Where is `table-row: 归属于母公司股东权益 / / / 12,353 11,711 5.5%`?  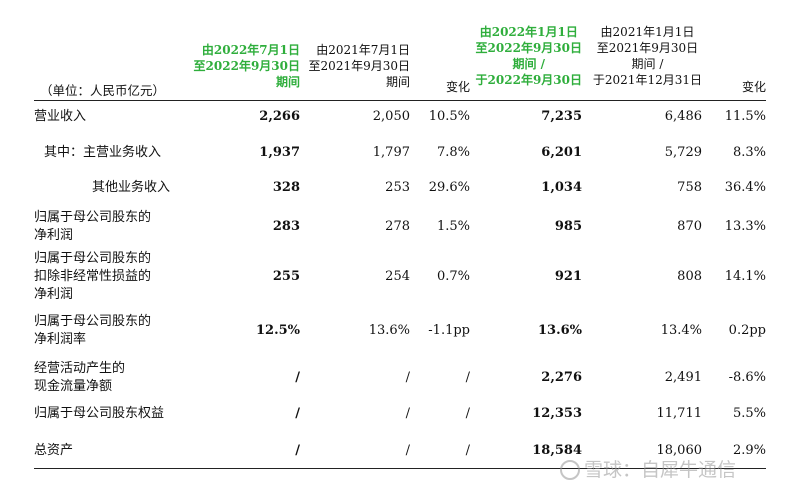
table-row: 归属于母公司股东权益 / / / 12,353 11,711 5.5% is located at coordinates (400, 414).